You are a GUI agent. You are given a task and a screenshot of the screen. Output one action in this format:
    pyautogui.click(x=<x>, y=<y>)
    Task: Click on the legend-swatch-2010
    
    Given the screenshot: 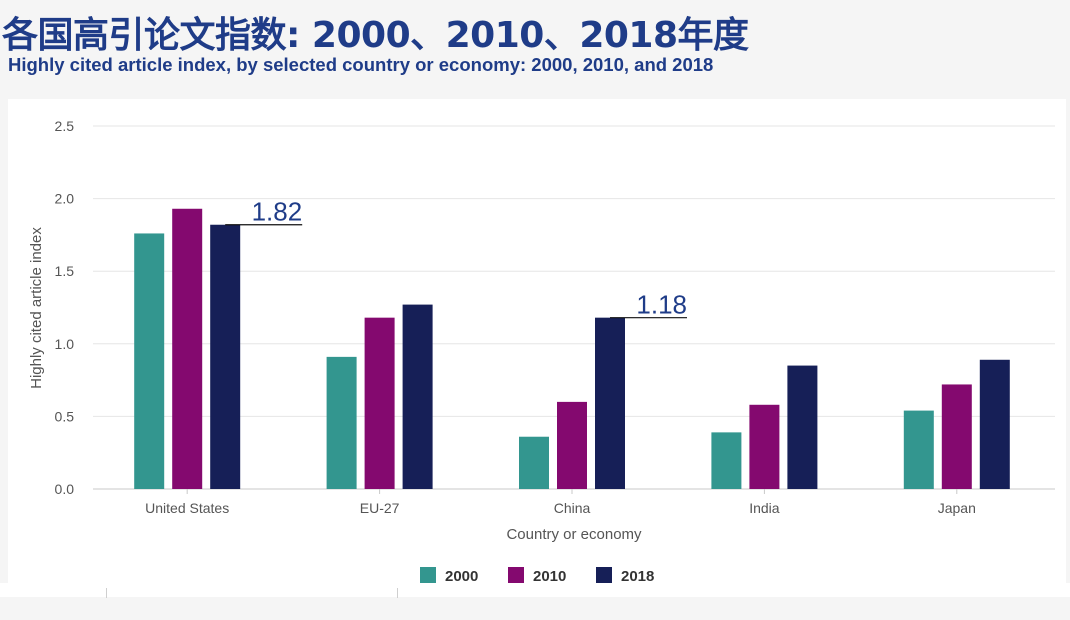 What is the action you would take?
    pyautogui.click(x=516, y=575)
    